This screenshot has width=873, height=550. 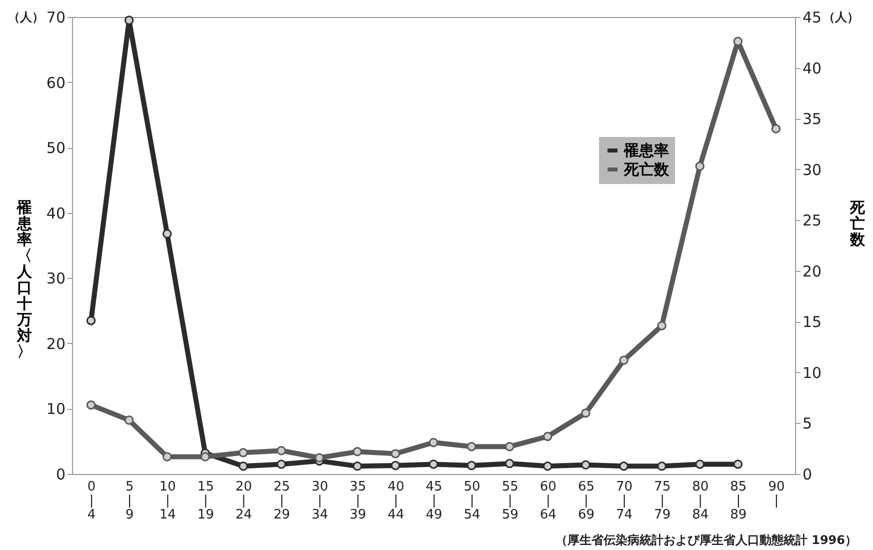 I want to click on y2-tick-label: 0, so click(x=807, y=475).